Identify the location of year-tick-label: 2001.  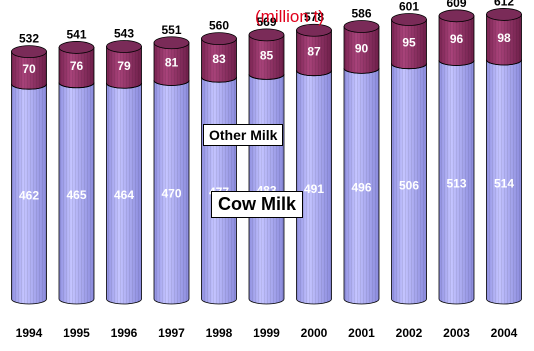
(361, 333).